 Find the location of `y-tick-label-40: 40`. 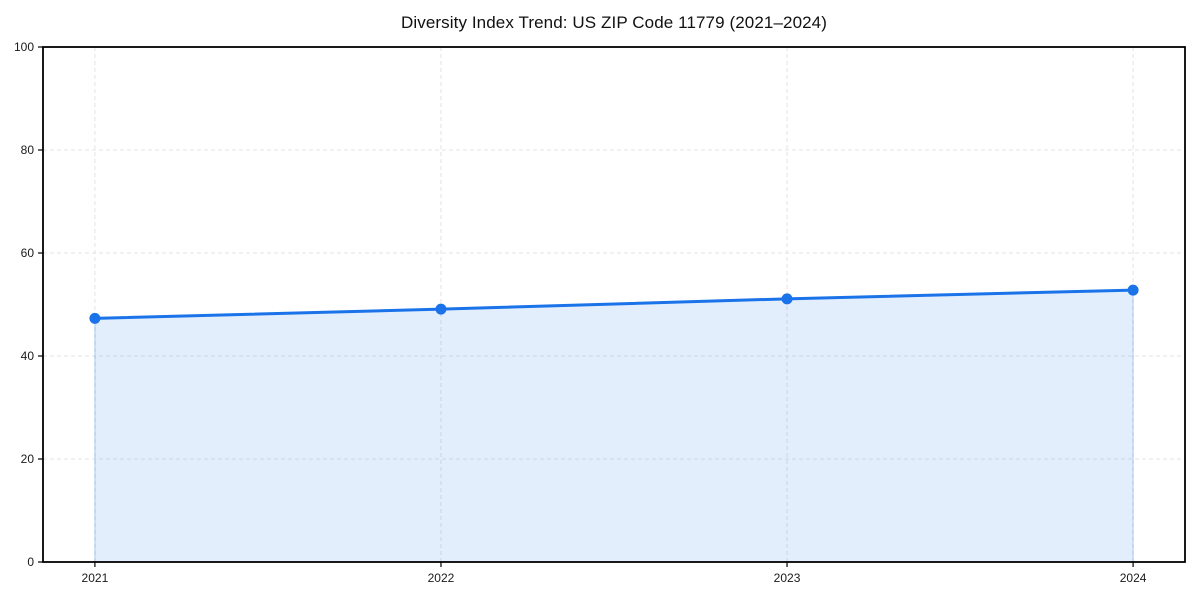

y-tick-label-40: 40 is located at coordinates (28, 356).